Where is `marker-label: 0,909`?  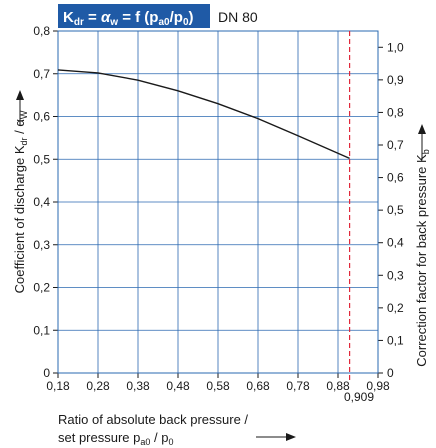 marker-label: 0,909 is located at coordinates (359, 397).